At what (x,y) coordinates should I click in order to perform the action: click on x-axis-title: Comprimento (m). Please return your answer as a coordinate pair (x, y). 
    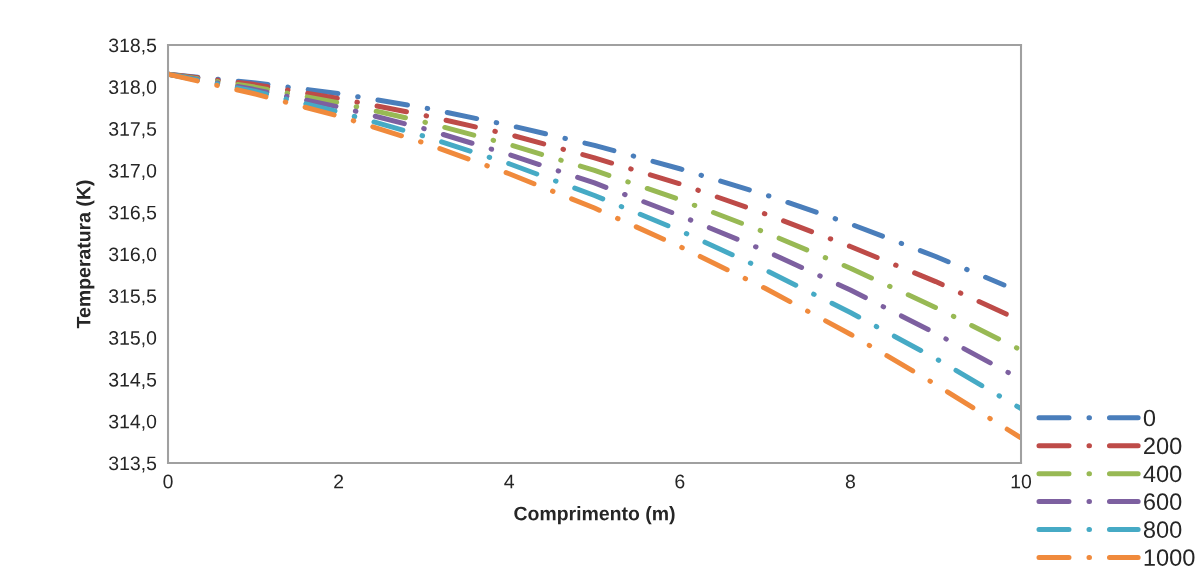
    Looking at the image, I should click on (594, 515).